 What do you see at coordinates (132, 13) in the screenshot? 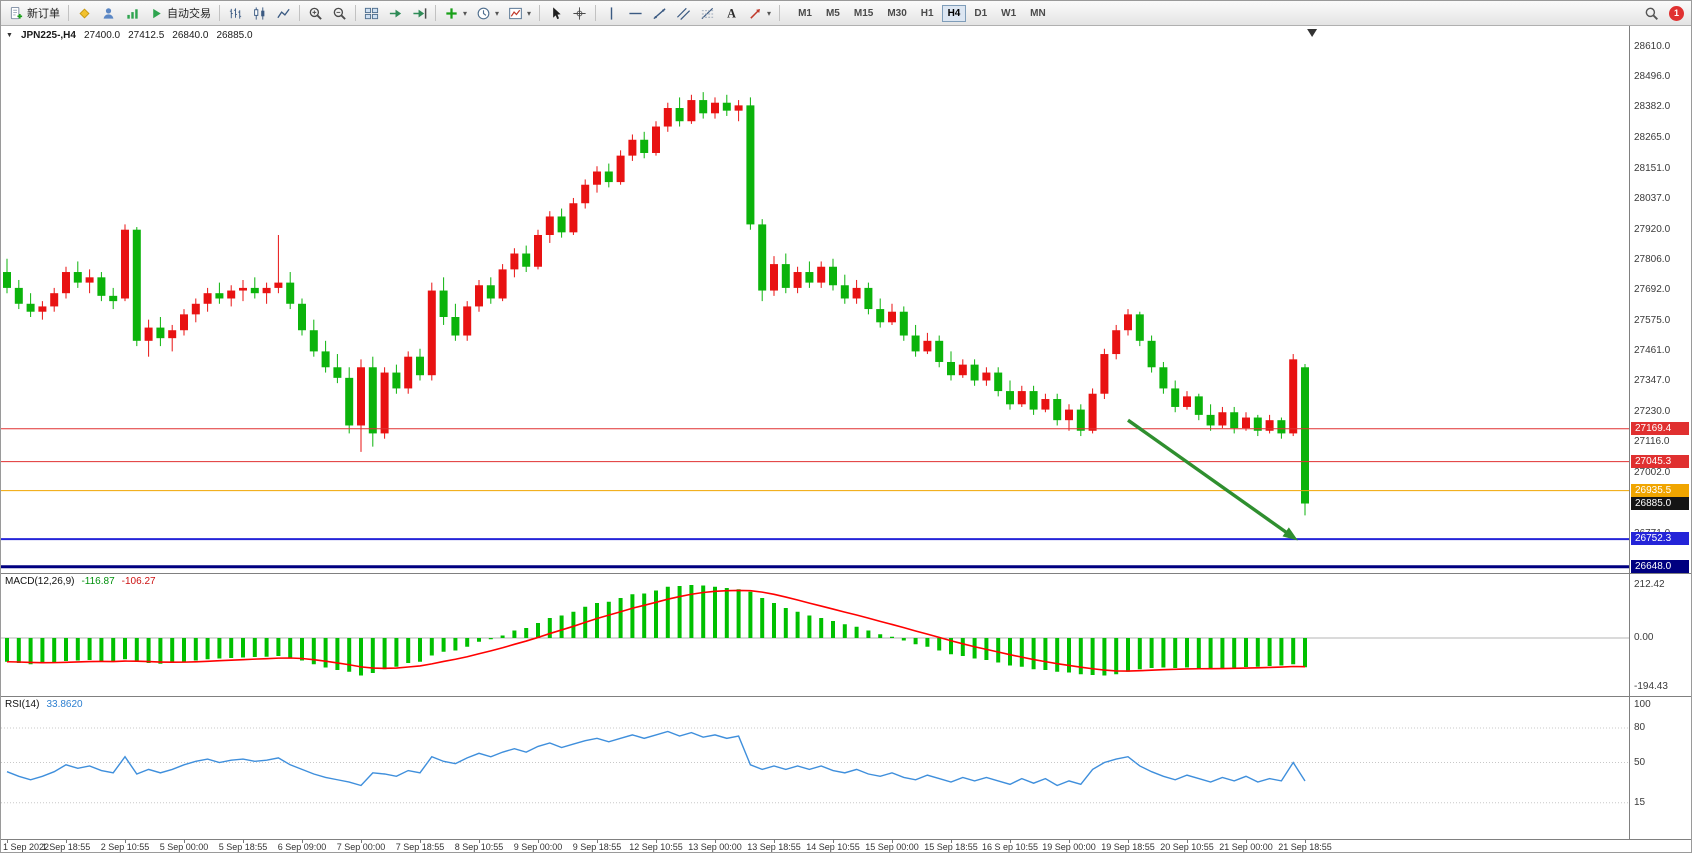
I see `signal-button` at bounding box center [132, 13].